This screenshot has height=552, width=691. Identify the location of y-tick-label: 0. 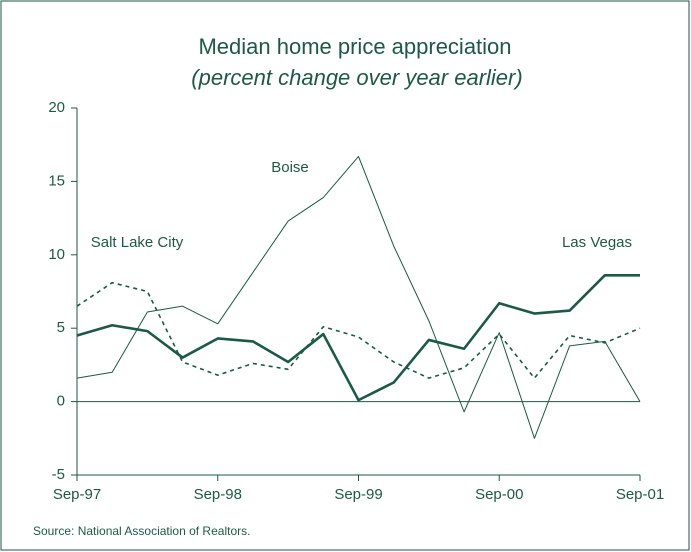
(61, 401).